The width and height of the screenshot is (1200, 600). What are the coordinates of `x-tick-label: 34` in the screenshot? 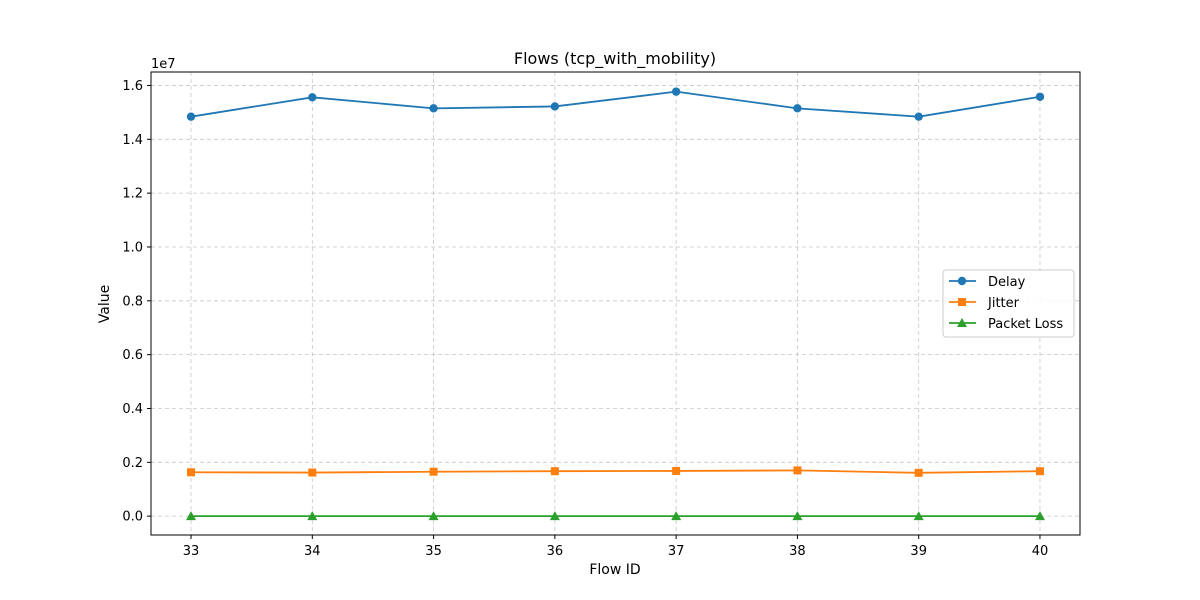 It's located at (312, 551).